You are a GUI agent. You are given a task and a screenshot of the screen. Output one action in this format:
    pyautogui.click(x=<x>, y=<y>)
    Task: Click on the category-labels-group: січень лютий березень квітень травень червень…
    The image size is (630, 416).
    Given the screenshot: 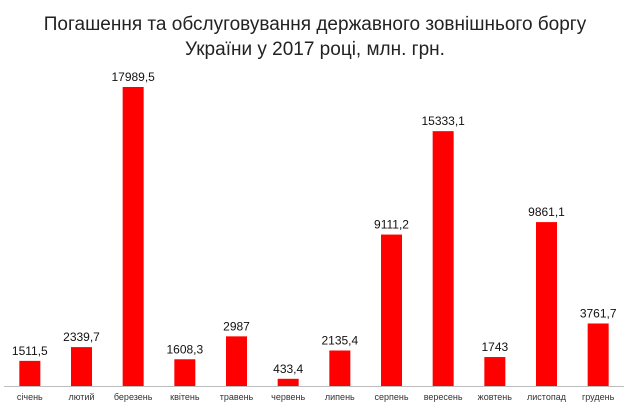 What is the action you would take?
    pyautogui.click(x=316, y=397)
    